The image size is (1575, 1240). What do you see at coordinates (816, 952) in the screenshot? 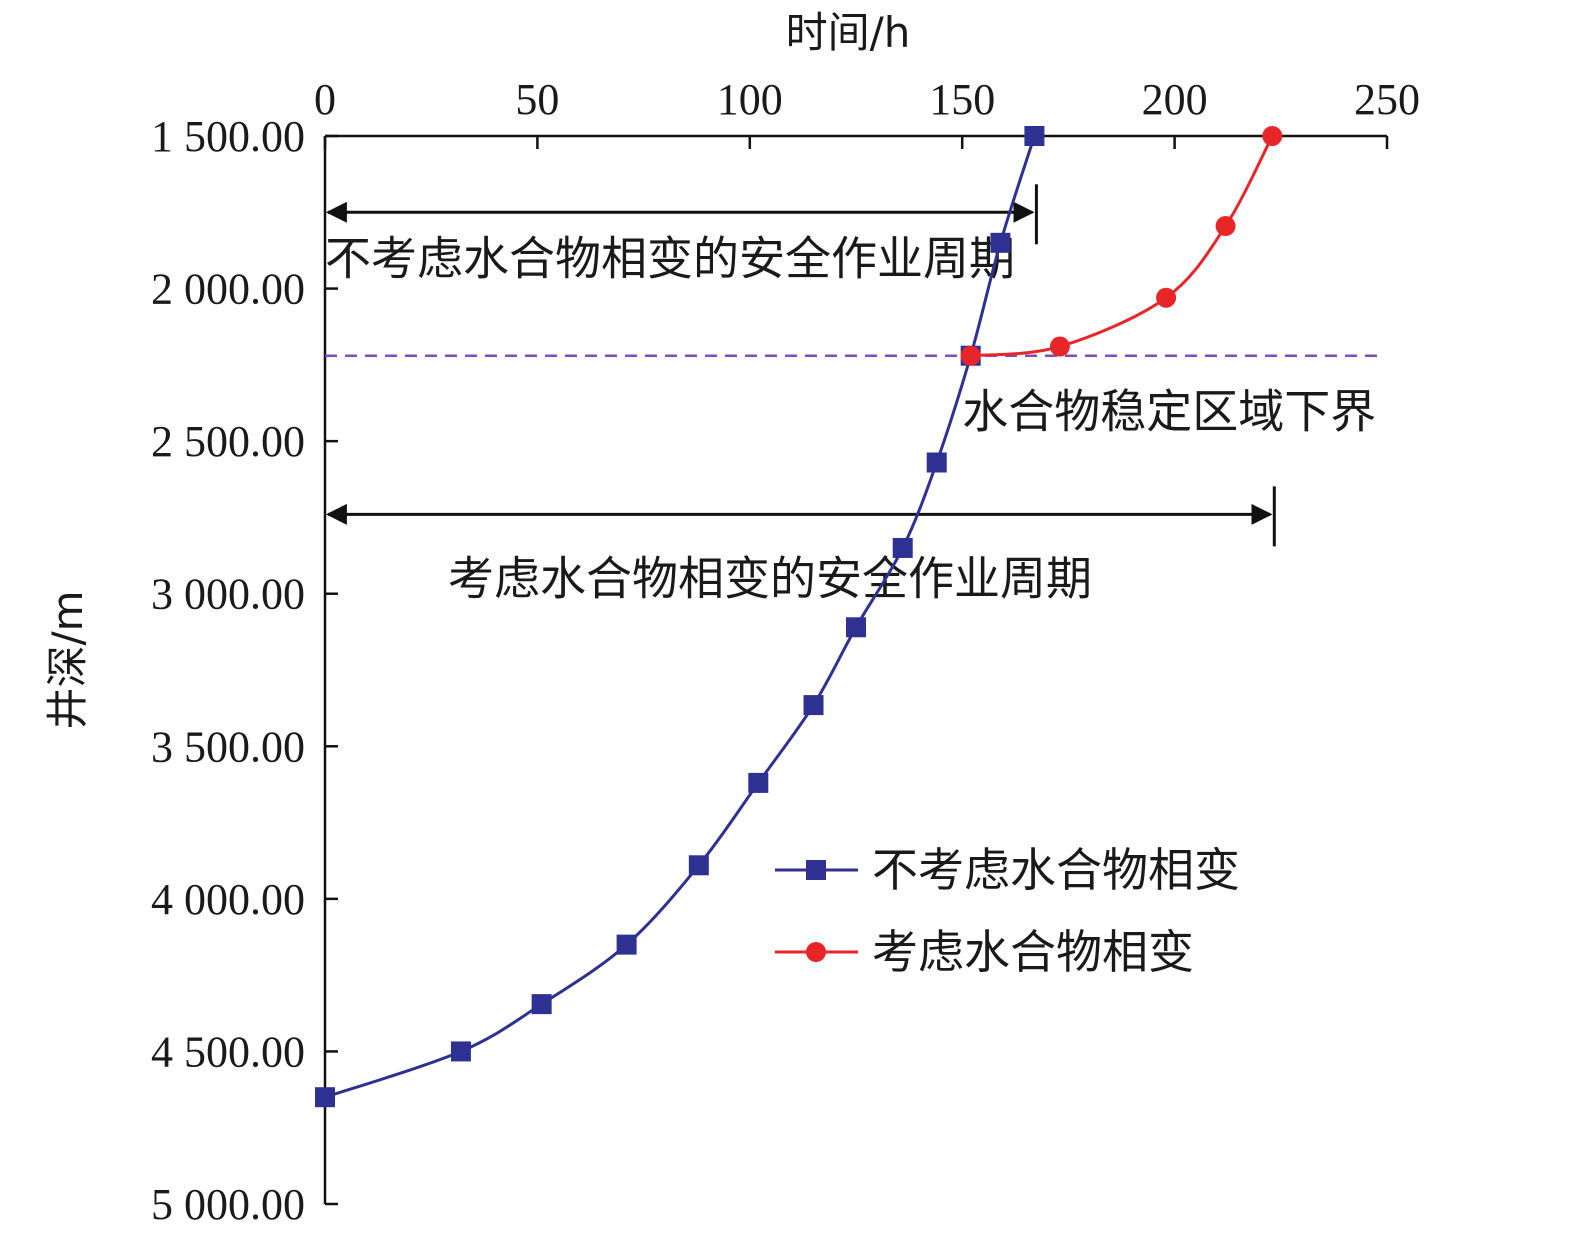
I see `legend-marker-circle` at bounding box center [816, 952].